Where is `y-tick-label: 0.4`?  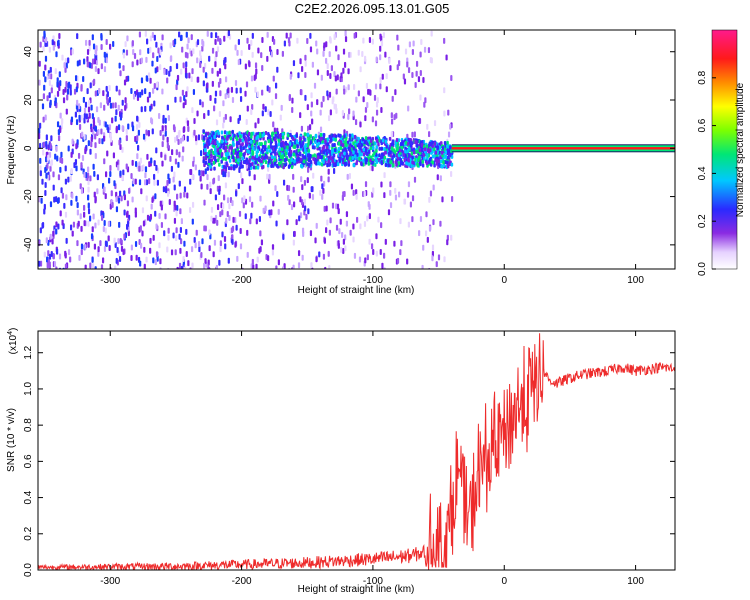 y-tick-label: 0.4 is located at coordinates (28, 497).